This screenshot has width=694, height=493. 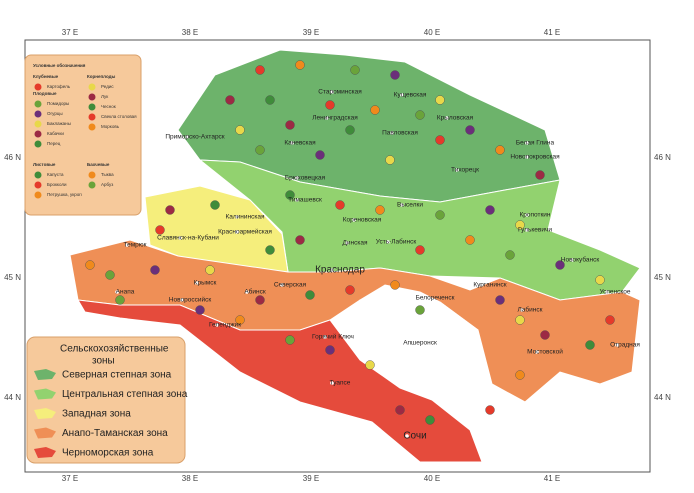 What do you see at coordinates (59, 123) in the screenshot?
I see `legend-item: Баклажаны` at bounding box center [59, 123].